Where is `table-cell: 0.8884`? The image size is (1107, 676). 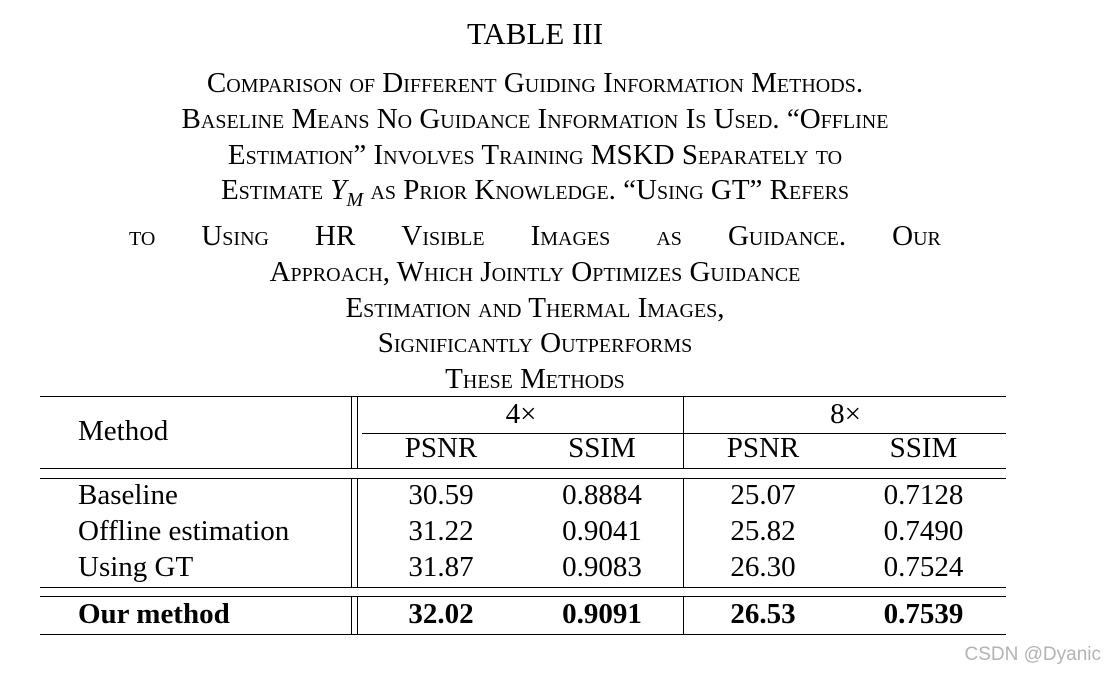 table-cell: 0.8884 is located at coordinates (602, 495).